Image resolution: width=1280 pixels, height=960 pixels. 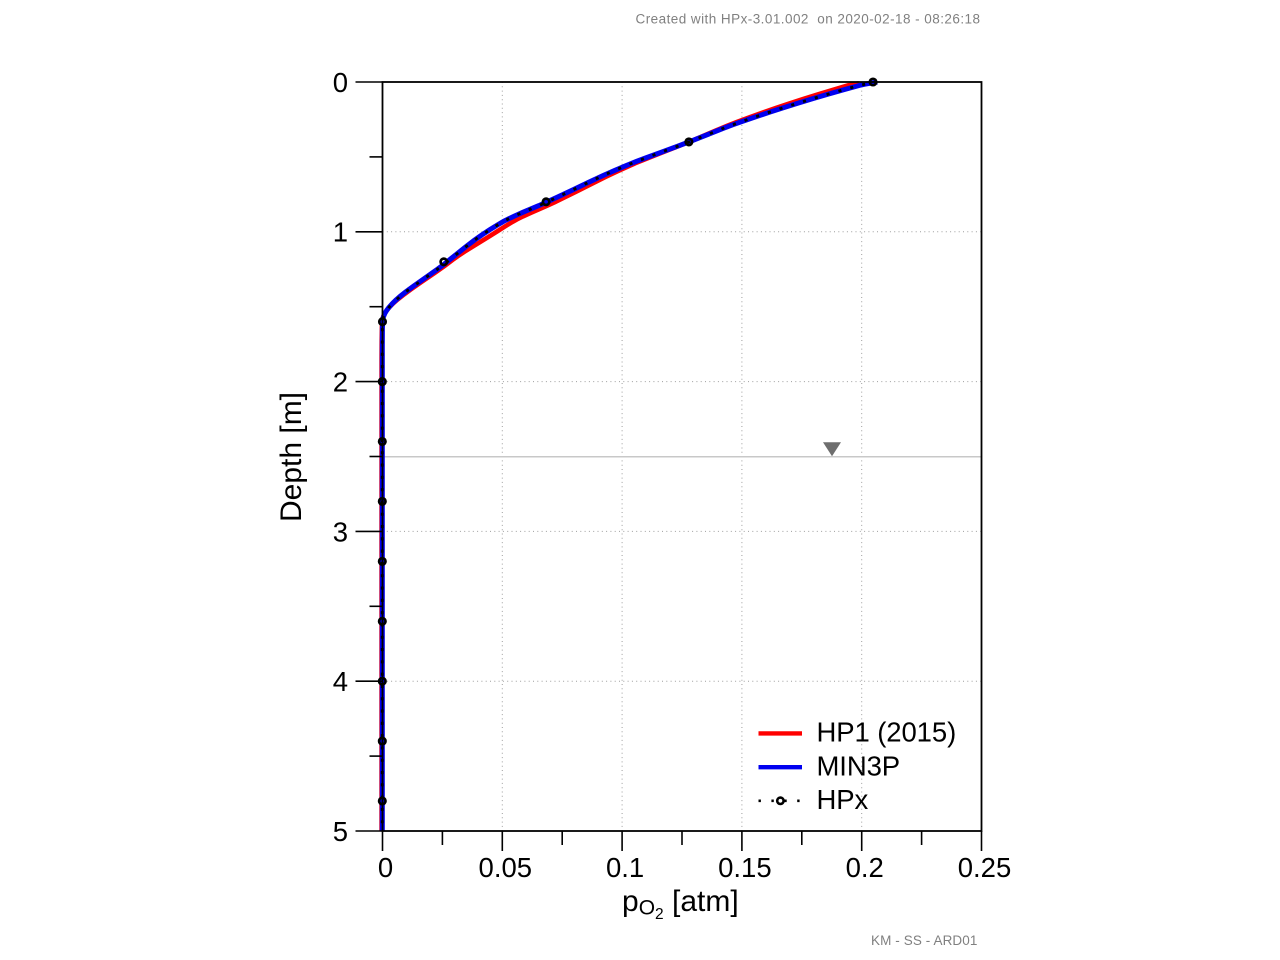 I want to click on svg-text: 0.05, so click(x=506, y=867).